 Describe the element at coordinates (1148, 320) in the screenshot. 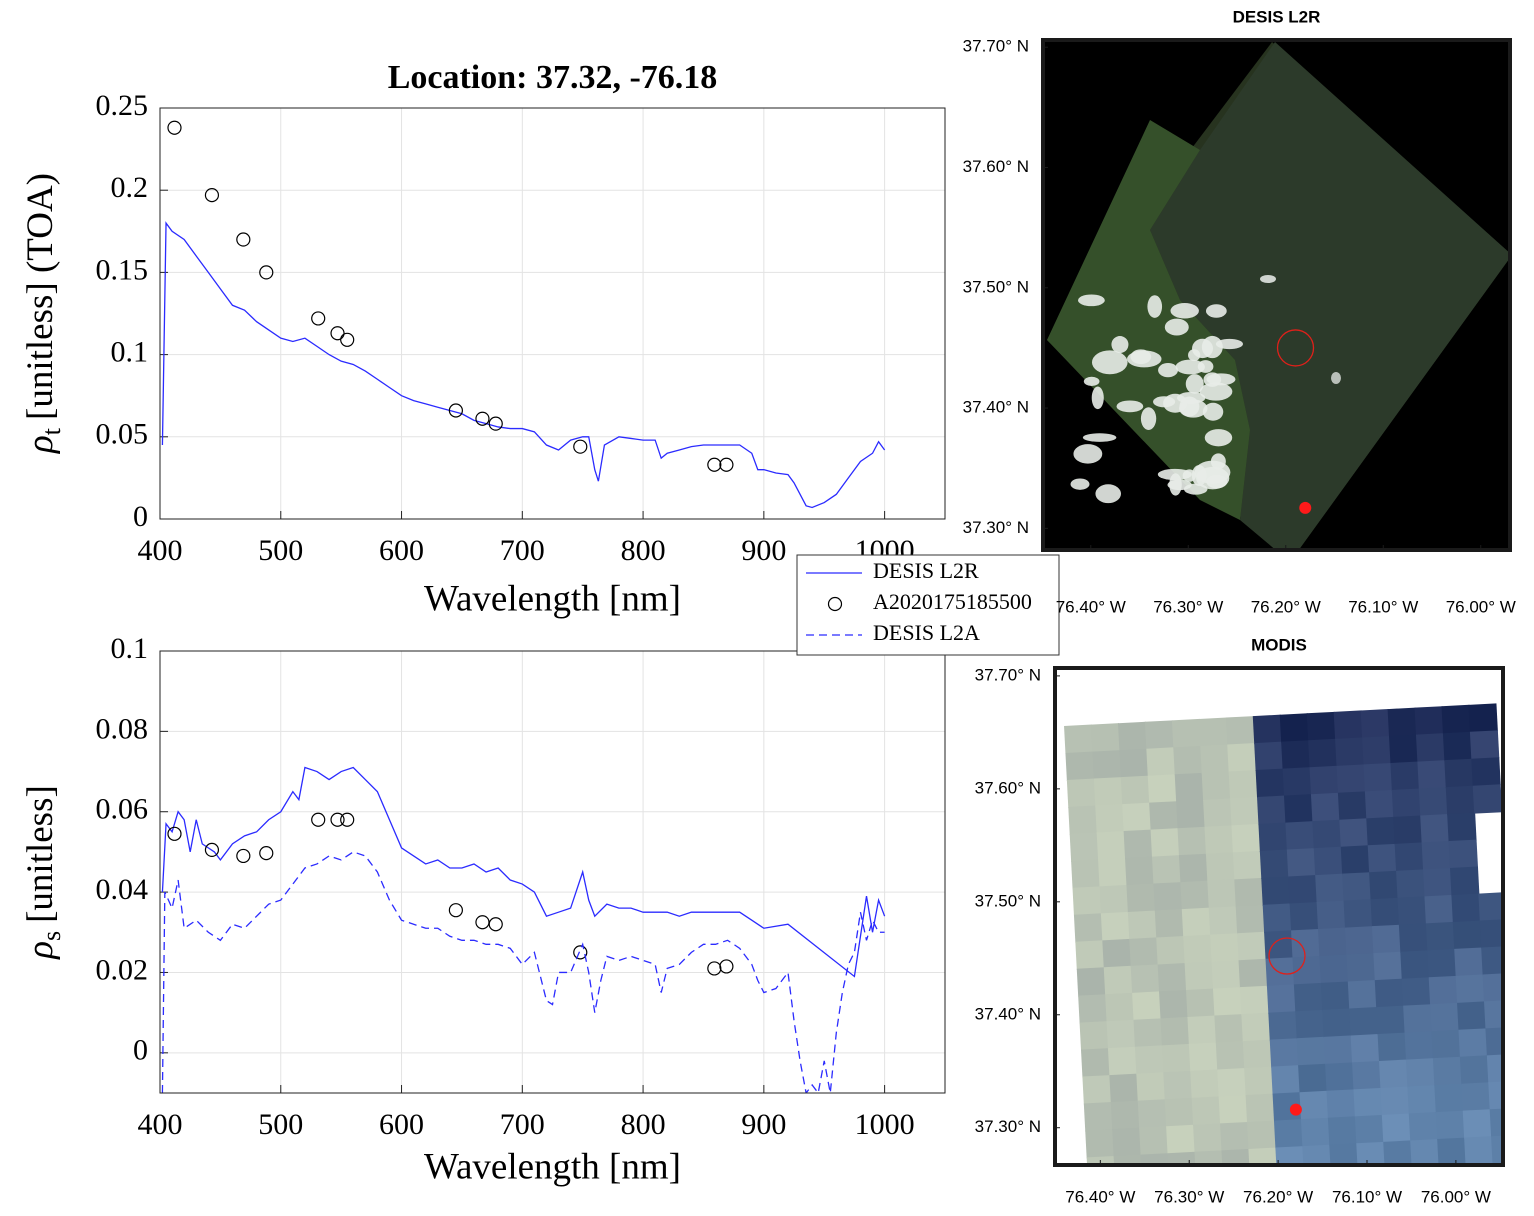

I see `scene-land` at that location.